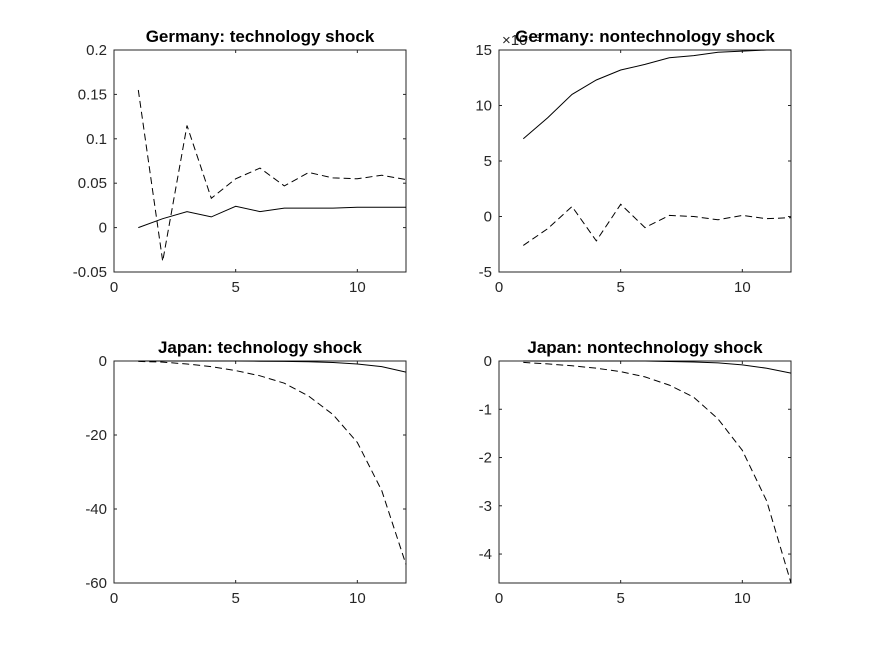 Image resolution: width=875 pixels, height=656 pixels. I want to click on y-tick-label: -0.05, so click(90, 272).